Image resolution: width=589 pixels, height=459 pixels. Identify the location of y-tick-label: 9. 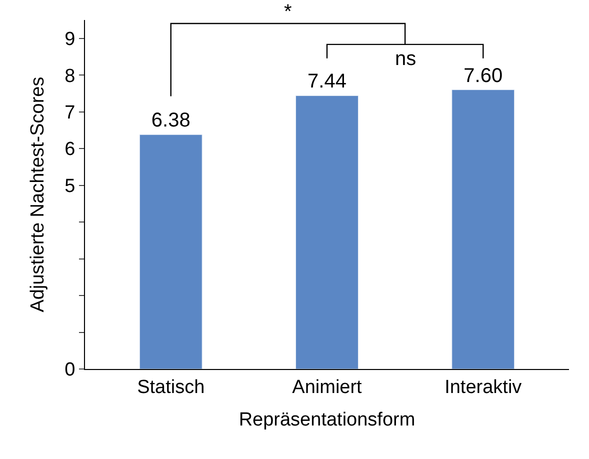
(70, 39).